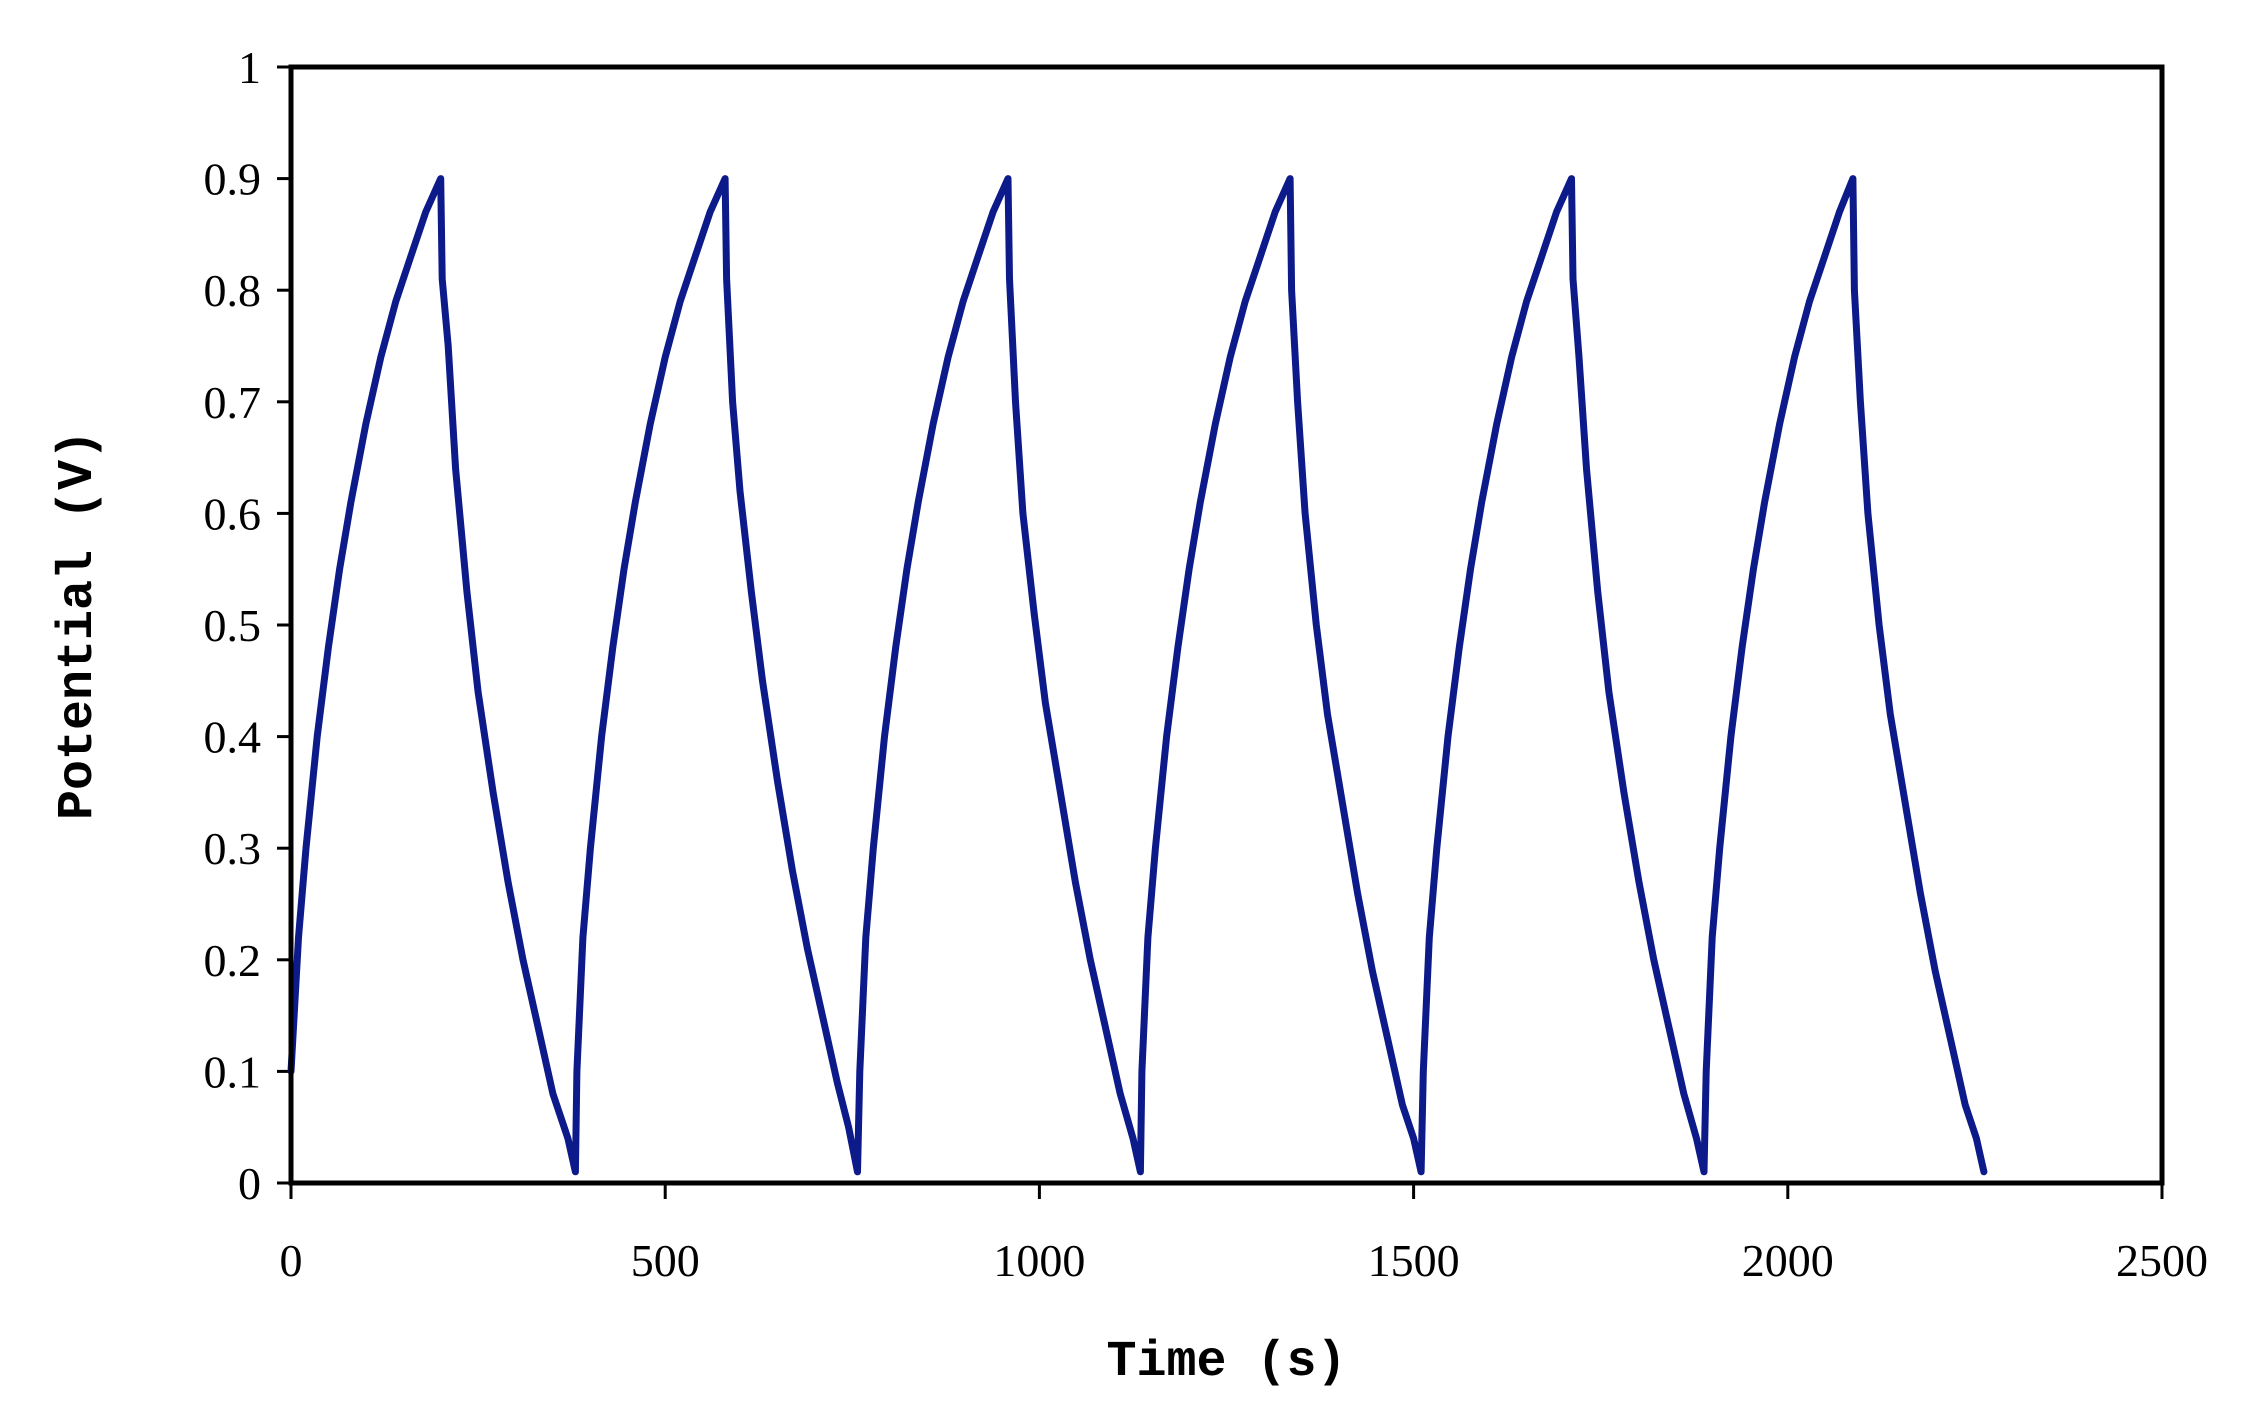 This screenshot has width=2246, height=1417. I want to click on y-tick-label: 0.8, so click(233, 290).